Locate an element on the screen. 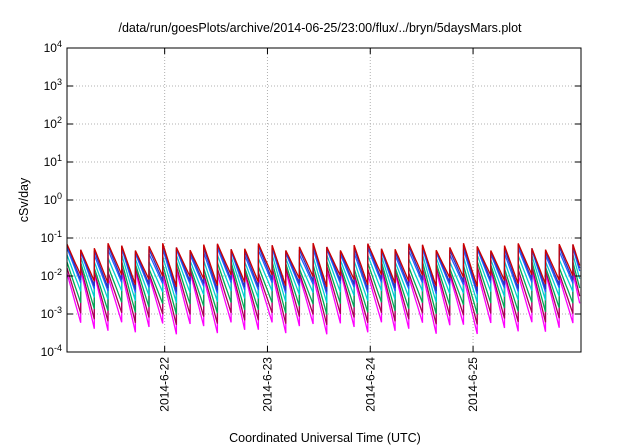 The height and width of the screenshot is (448, 640). y-tick-label: 10⁴ is located at coordinates (53, 47).